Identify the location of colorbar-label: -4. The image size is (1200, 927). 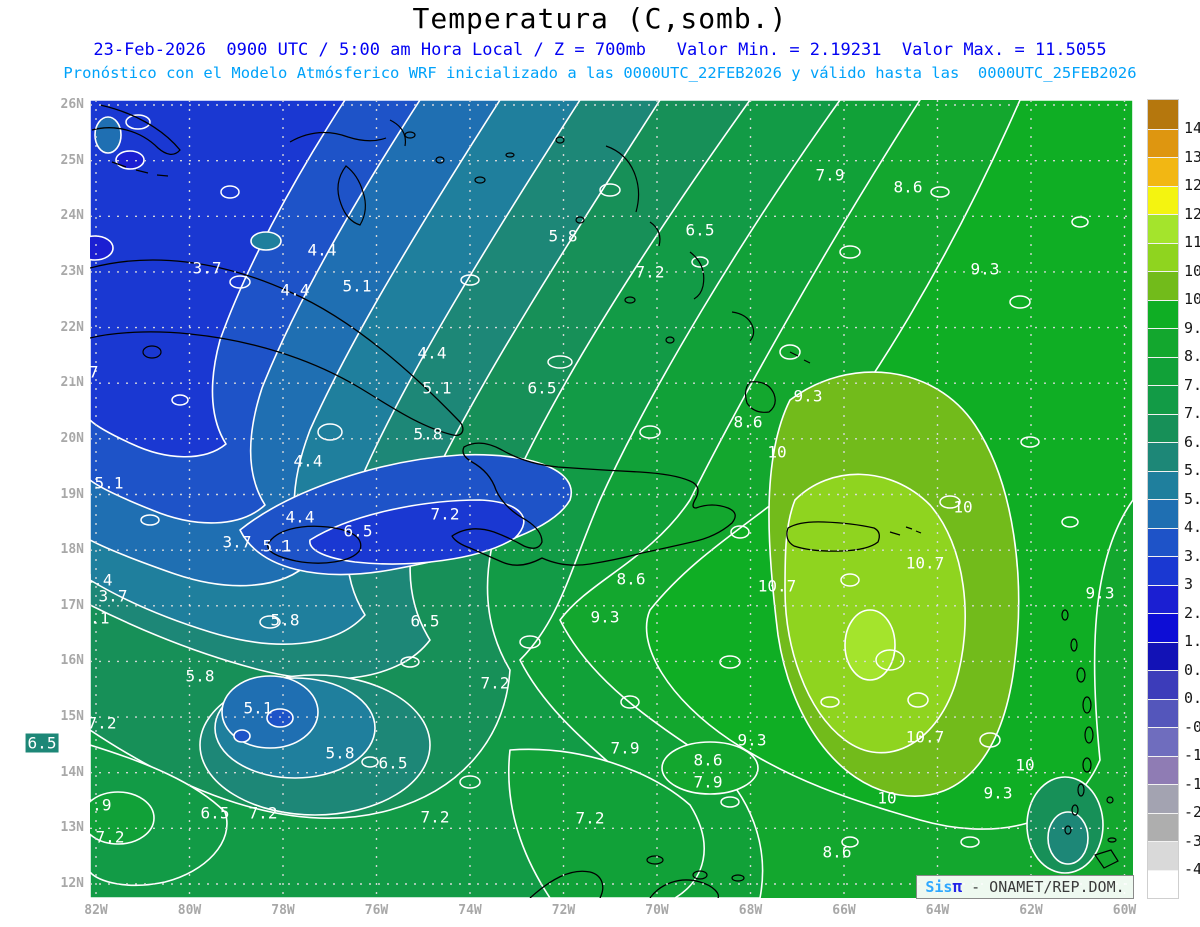
(1192, 869).